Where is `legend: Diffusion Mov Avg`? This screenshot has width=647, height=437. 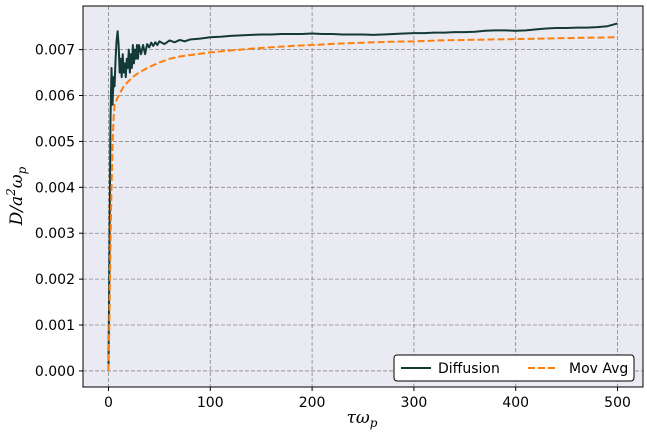
legend: Diffusion Mov Avg is located at coordinates (514, 368).